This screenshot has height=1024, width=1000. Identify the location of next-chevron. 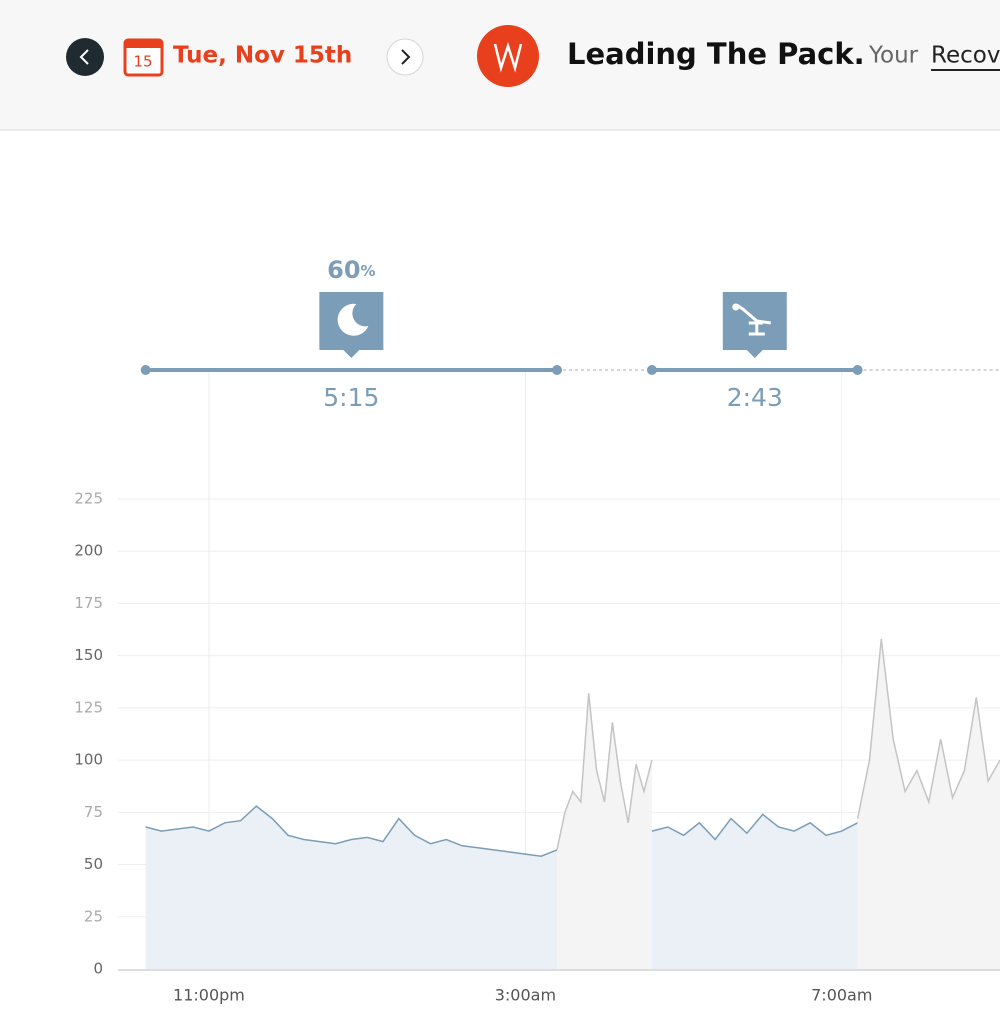
(406, 57).